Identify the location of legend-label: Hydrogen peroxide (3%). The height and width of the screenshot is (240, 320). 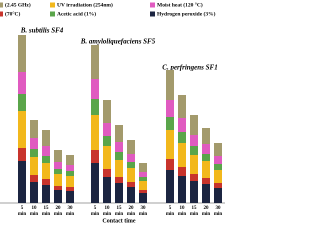
(186, 13).